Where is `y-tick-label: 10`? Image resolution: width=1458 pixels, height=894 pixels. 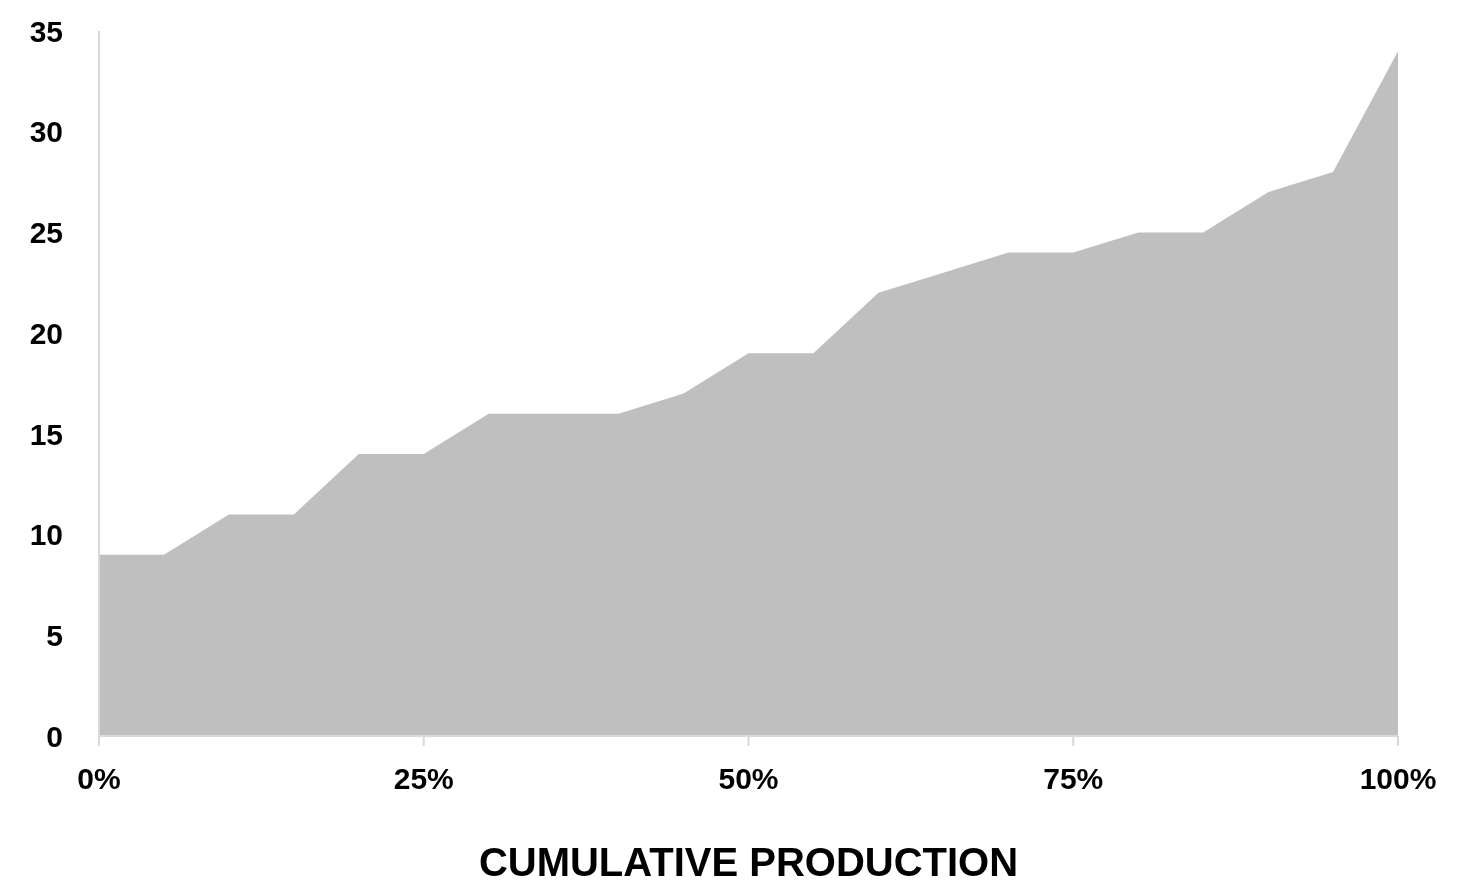
y-tick-label: 10 is located at coordinates (46, 535).